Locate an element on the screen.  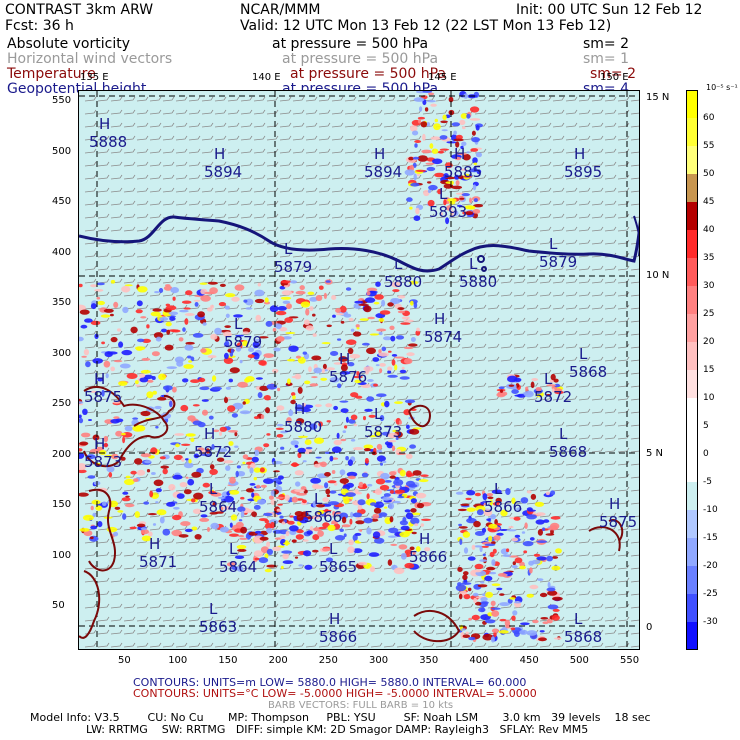
x-tick-label: 200 is located at coordinates (278, 660).